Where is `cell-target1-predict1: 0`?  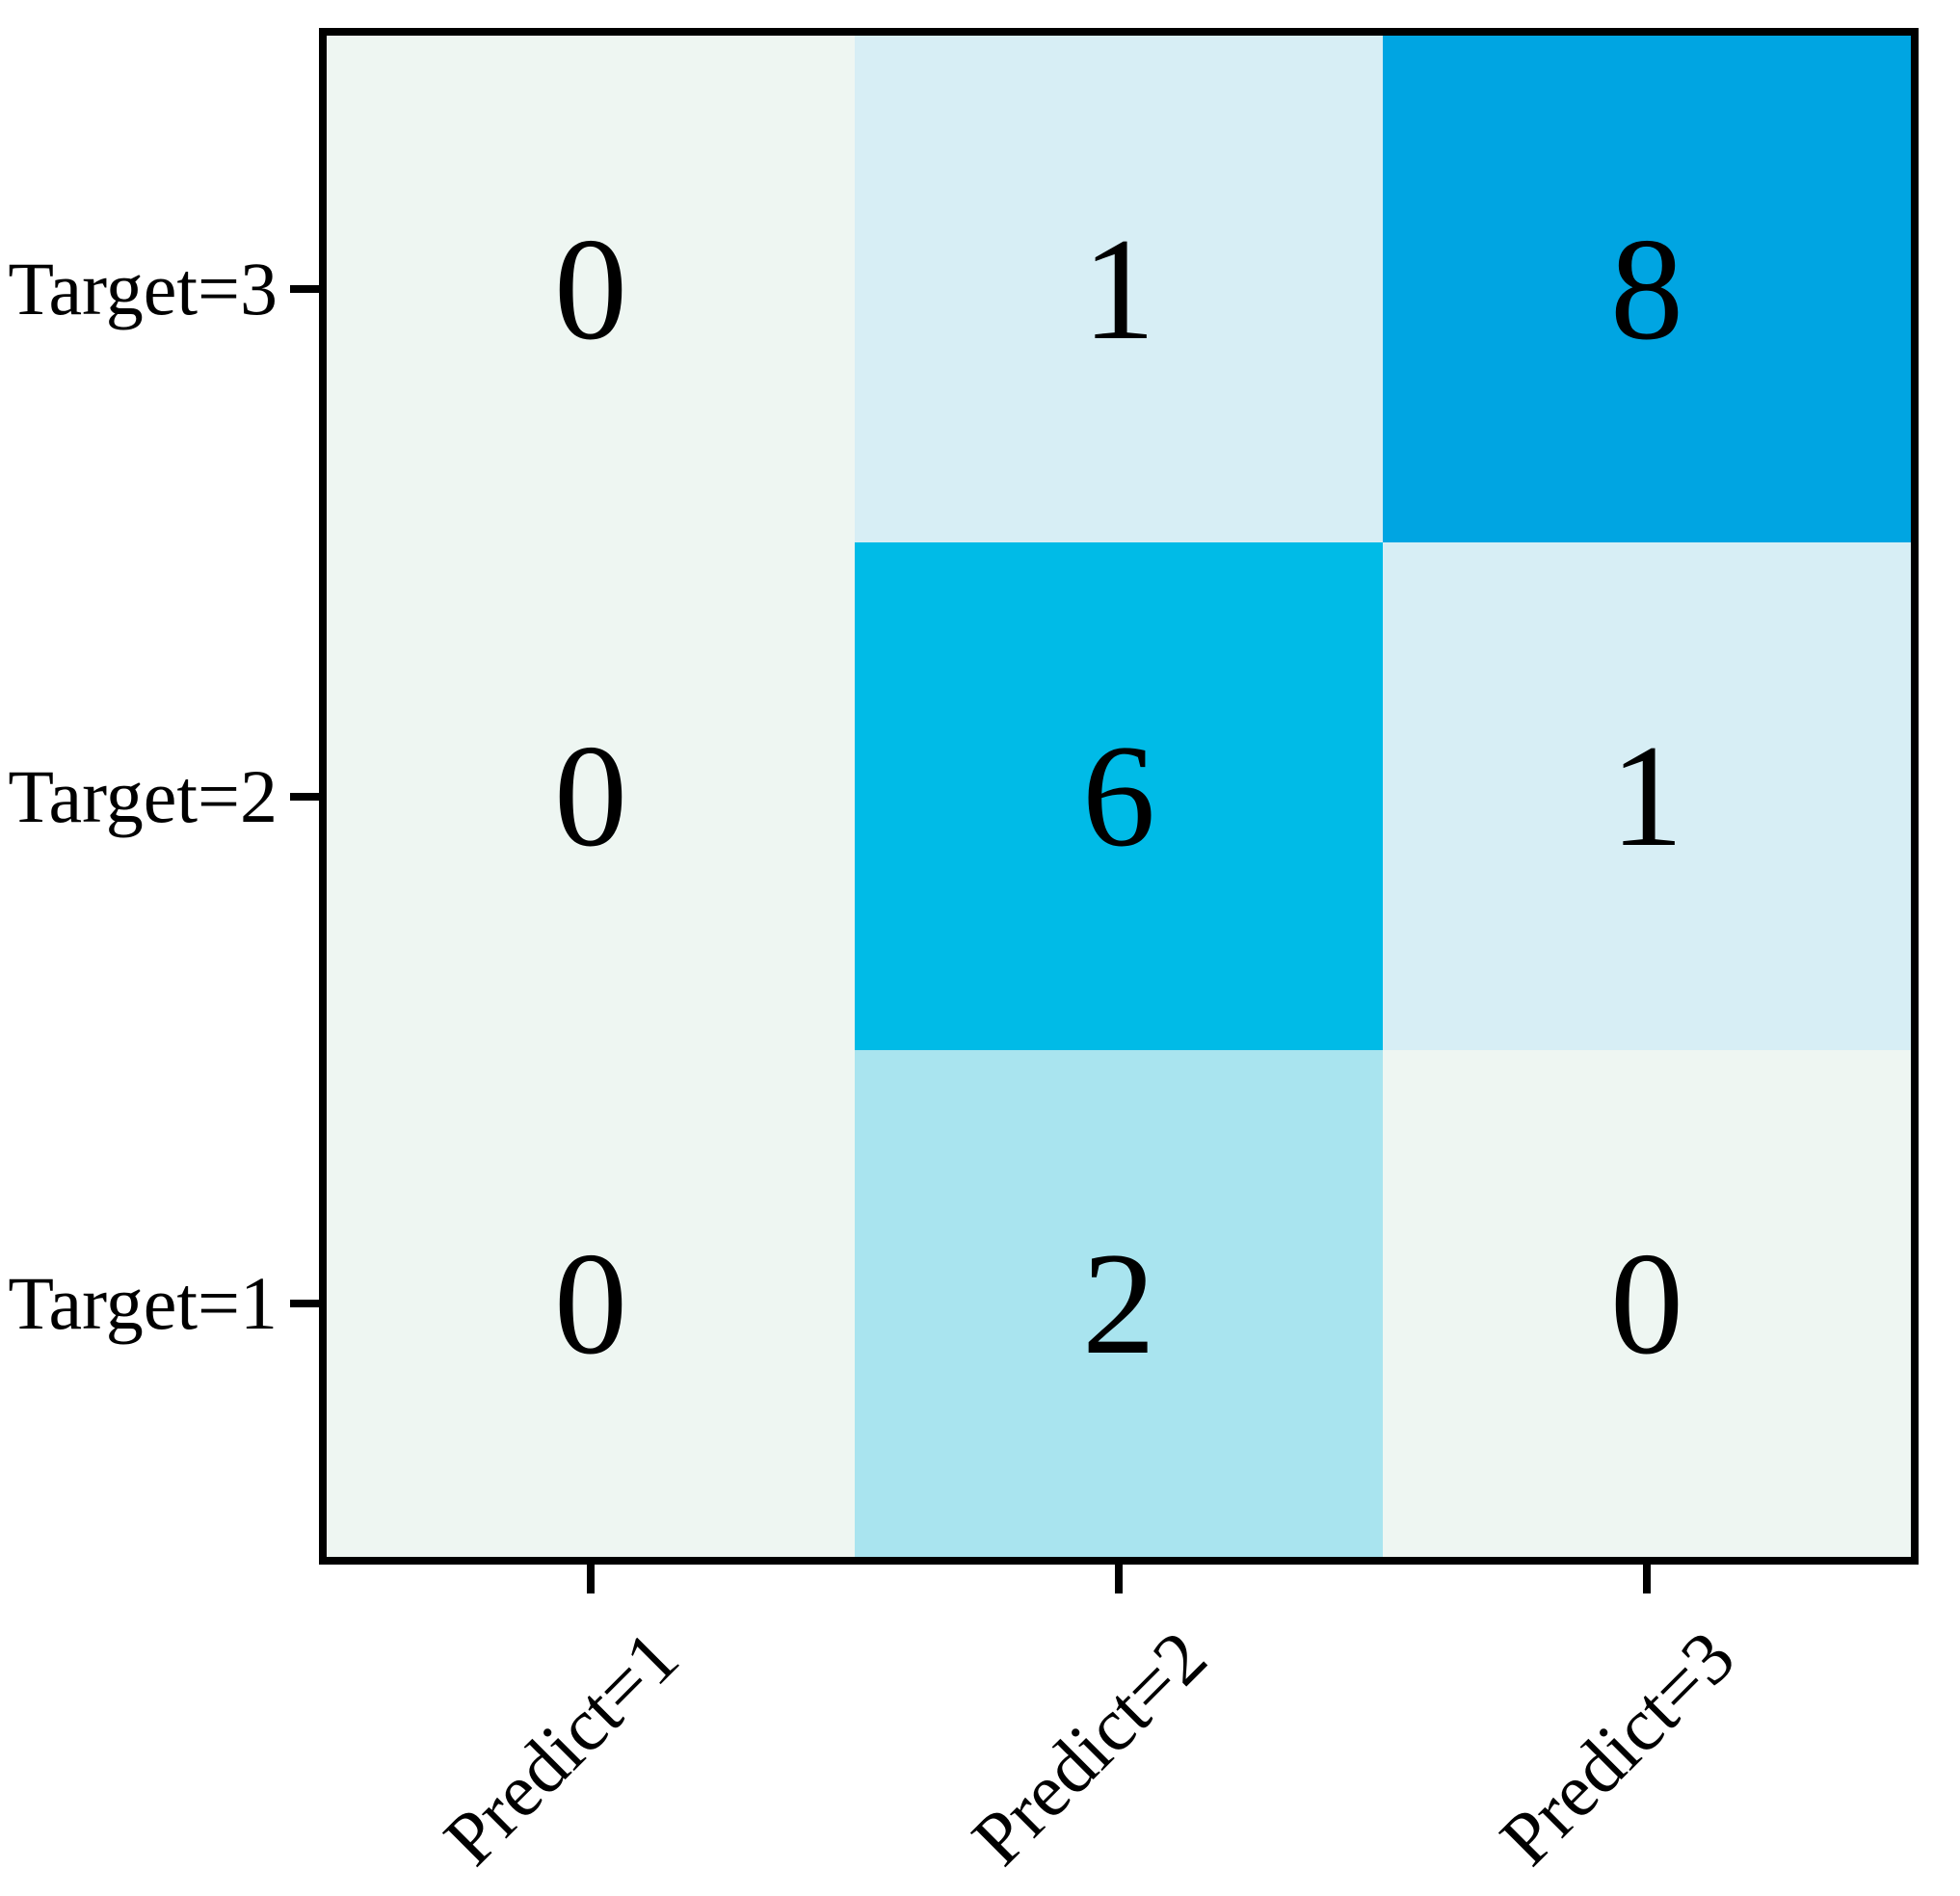
cell-target1-predict1: 0 is located at coordinates (591, 1303).